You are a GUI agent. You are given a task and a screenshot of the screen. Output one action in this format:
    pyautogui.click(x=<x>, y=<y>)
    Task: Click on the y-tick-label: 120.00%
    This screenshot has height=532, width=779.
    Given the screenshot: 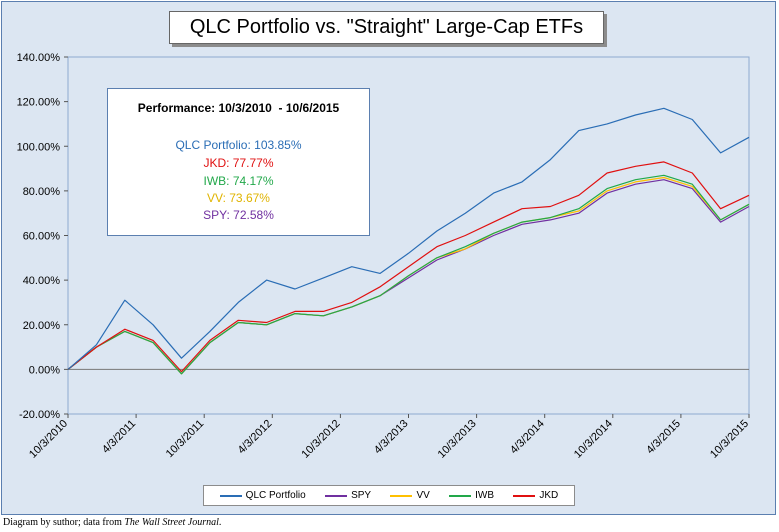 What is the action you would take?
    pyautogui.click(x=39, y=103)
    